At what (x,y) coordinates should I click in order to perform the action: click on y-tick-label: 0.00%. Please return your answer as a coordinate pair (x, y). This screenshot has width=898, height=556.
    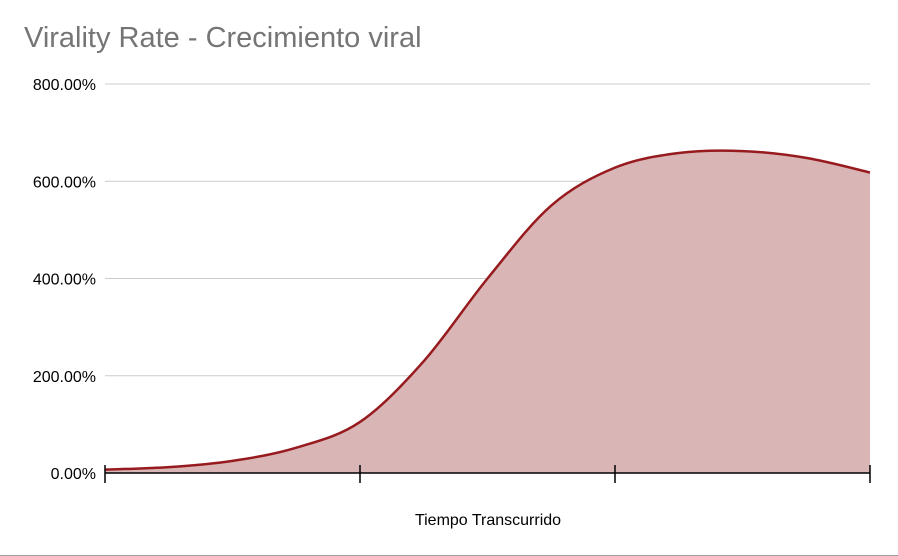
    Looking at the image, I should click on (73, 474).